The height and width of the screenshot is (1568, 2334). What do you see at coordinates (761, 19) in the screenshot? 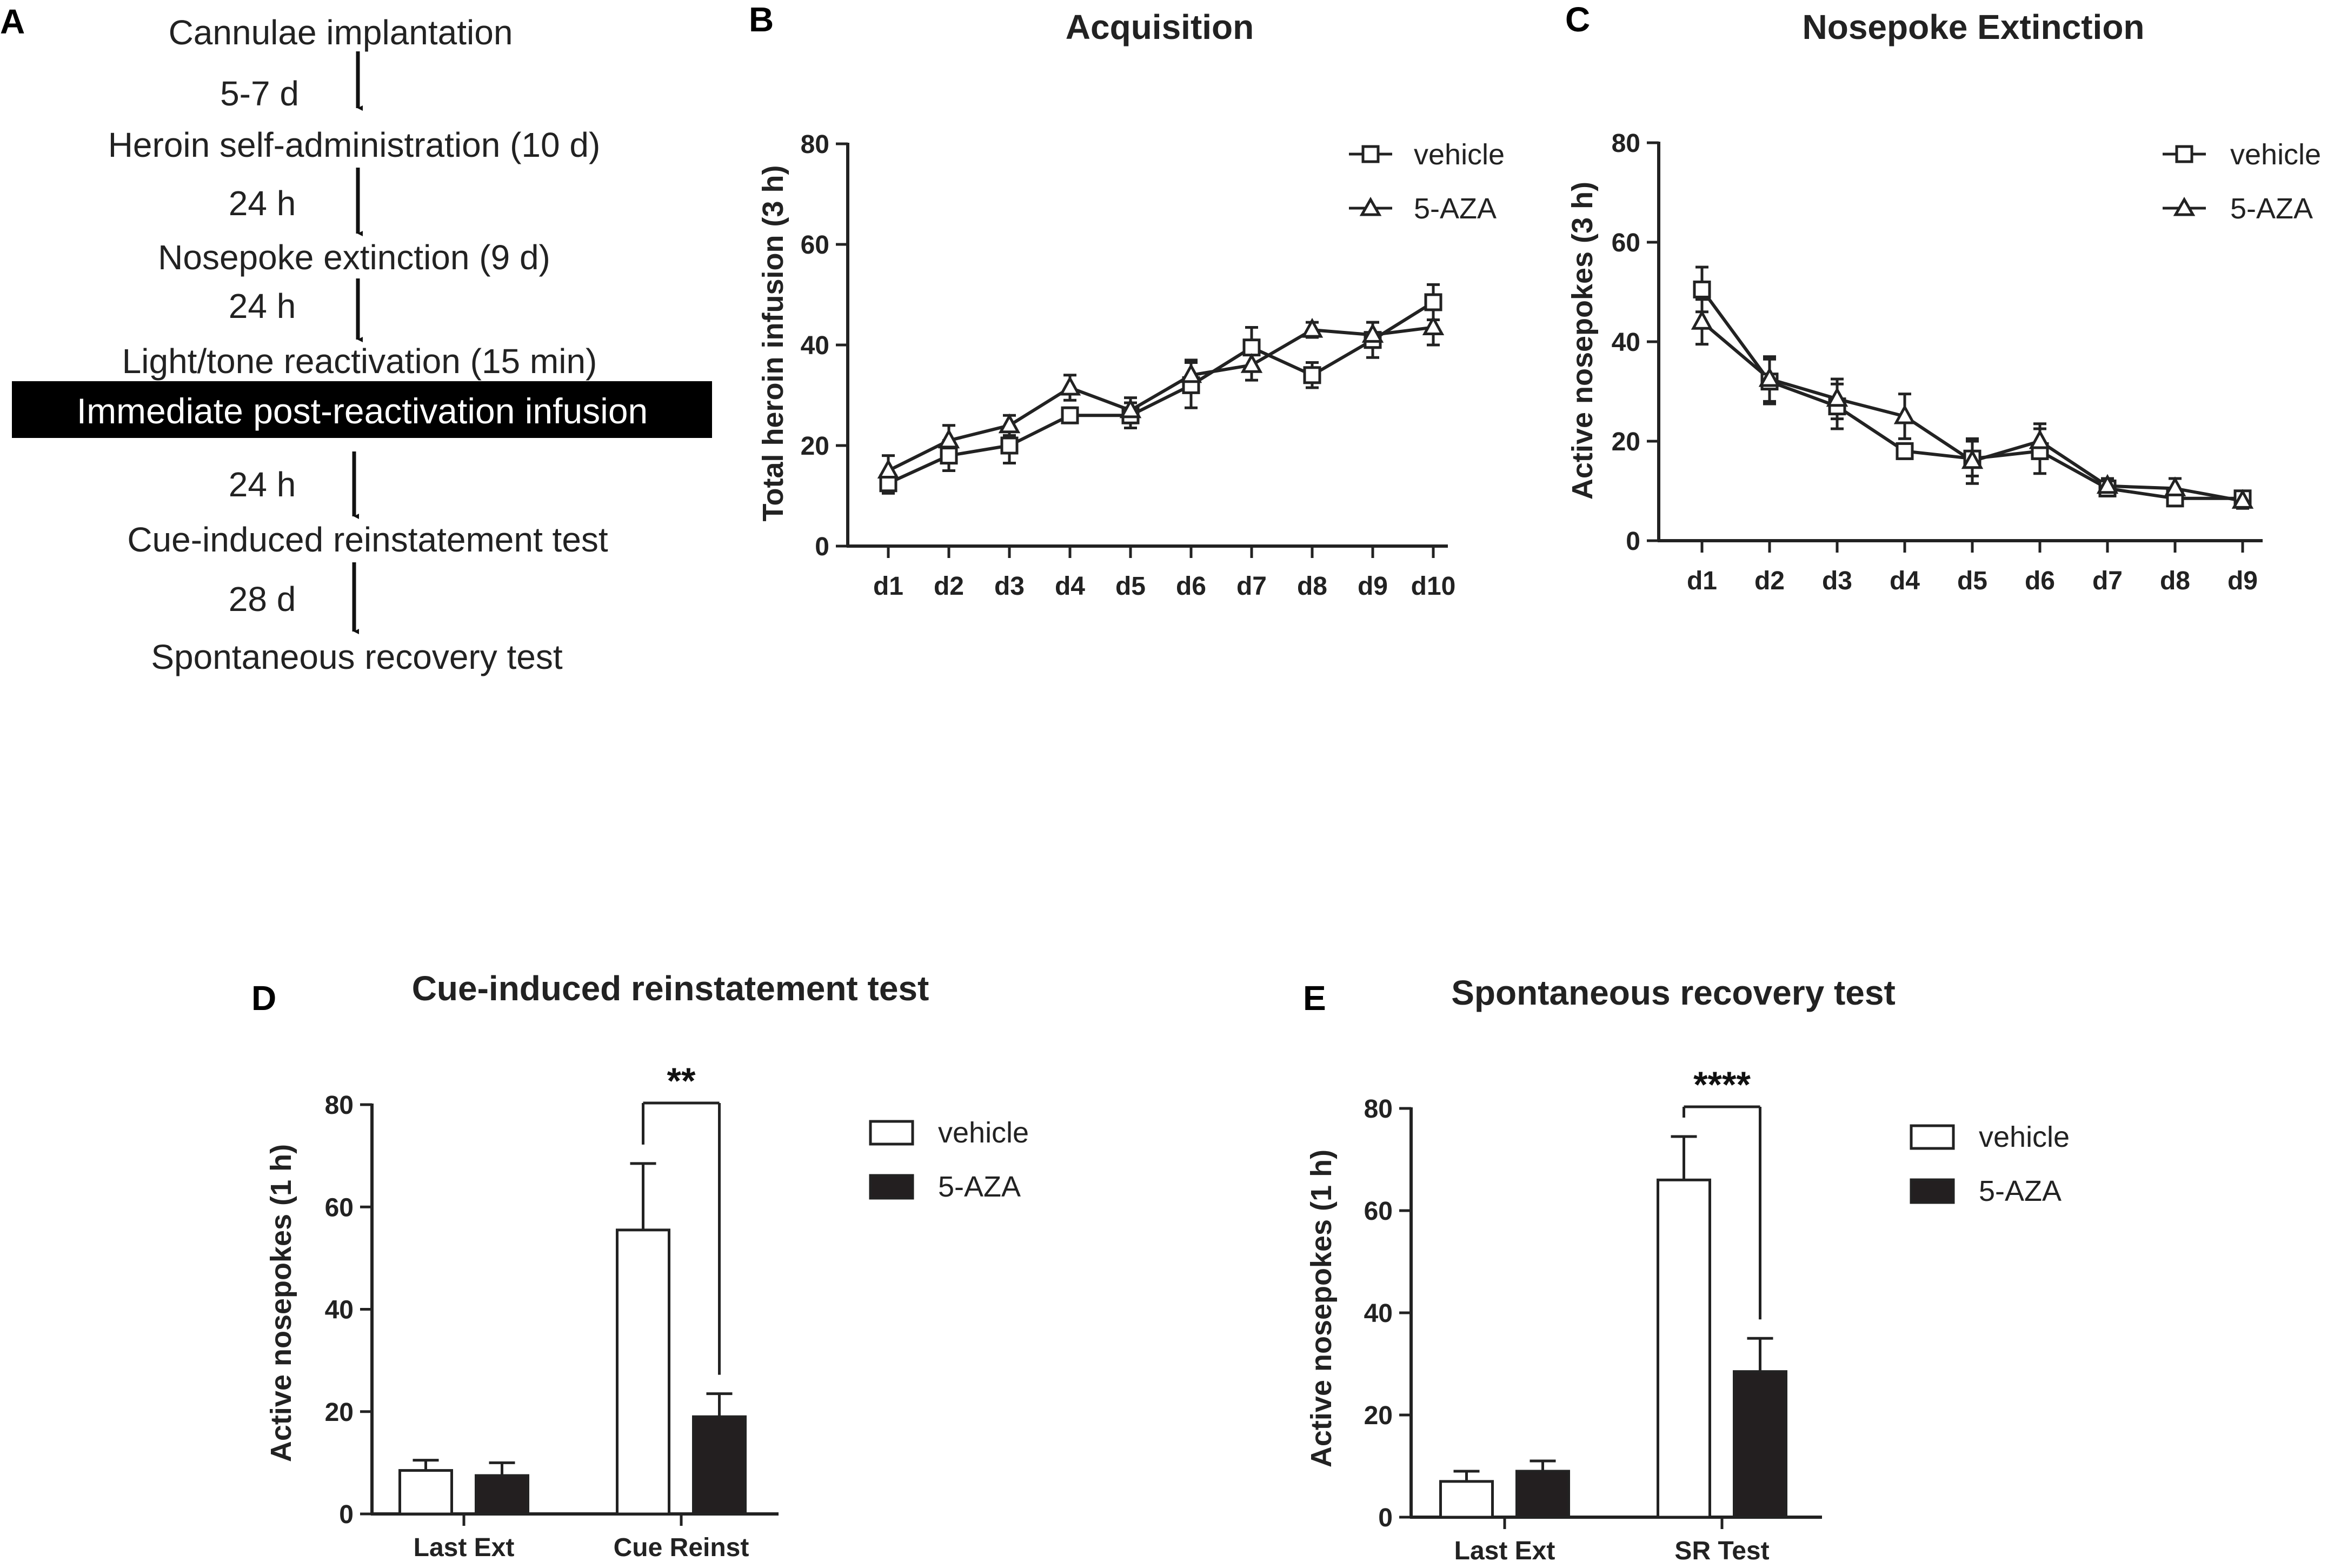
I see `panel-letter-b: B` at bounding box center [761, 19].